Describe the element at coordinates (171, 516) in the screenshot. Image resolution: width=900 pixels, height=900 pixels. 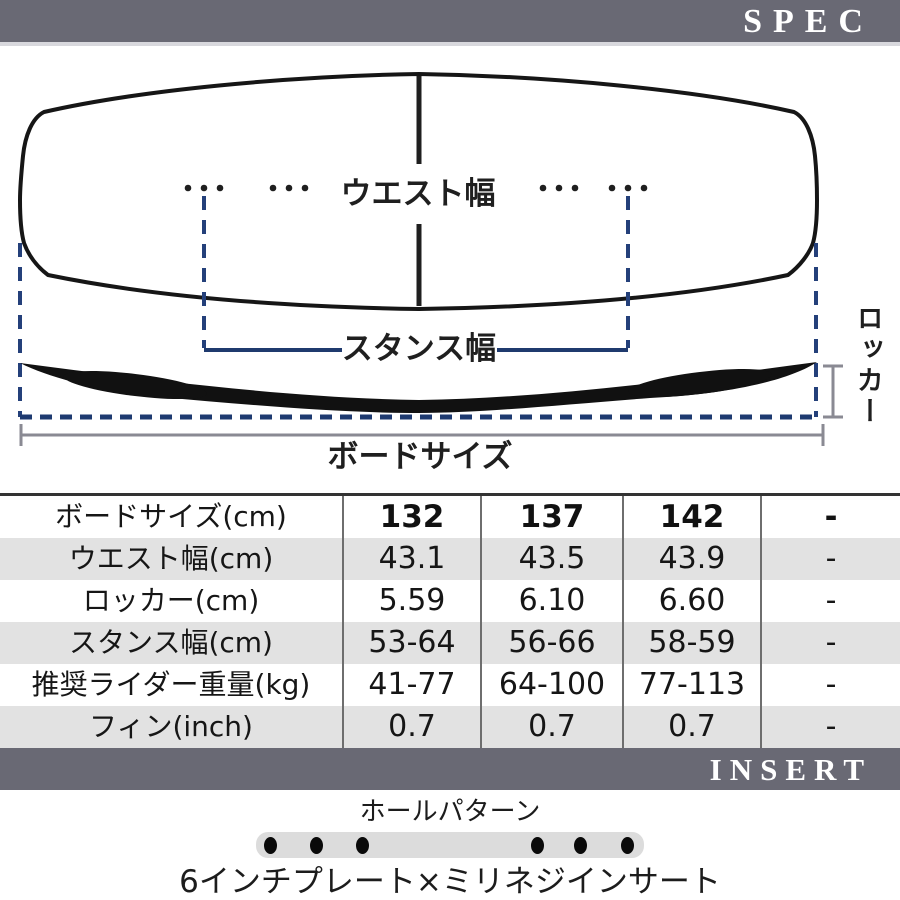
I see `row-label: ボードサイズ(cm)` at that location.